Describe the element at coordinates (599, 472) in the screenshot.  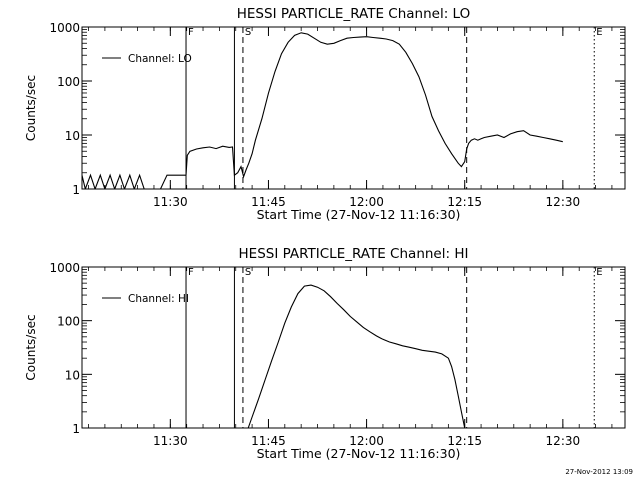
I see `plot-timestamp: 27-Nov-2012 13:09` at that location.